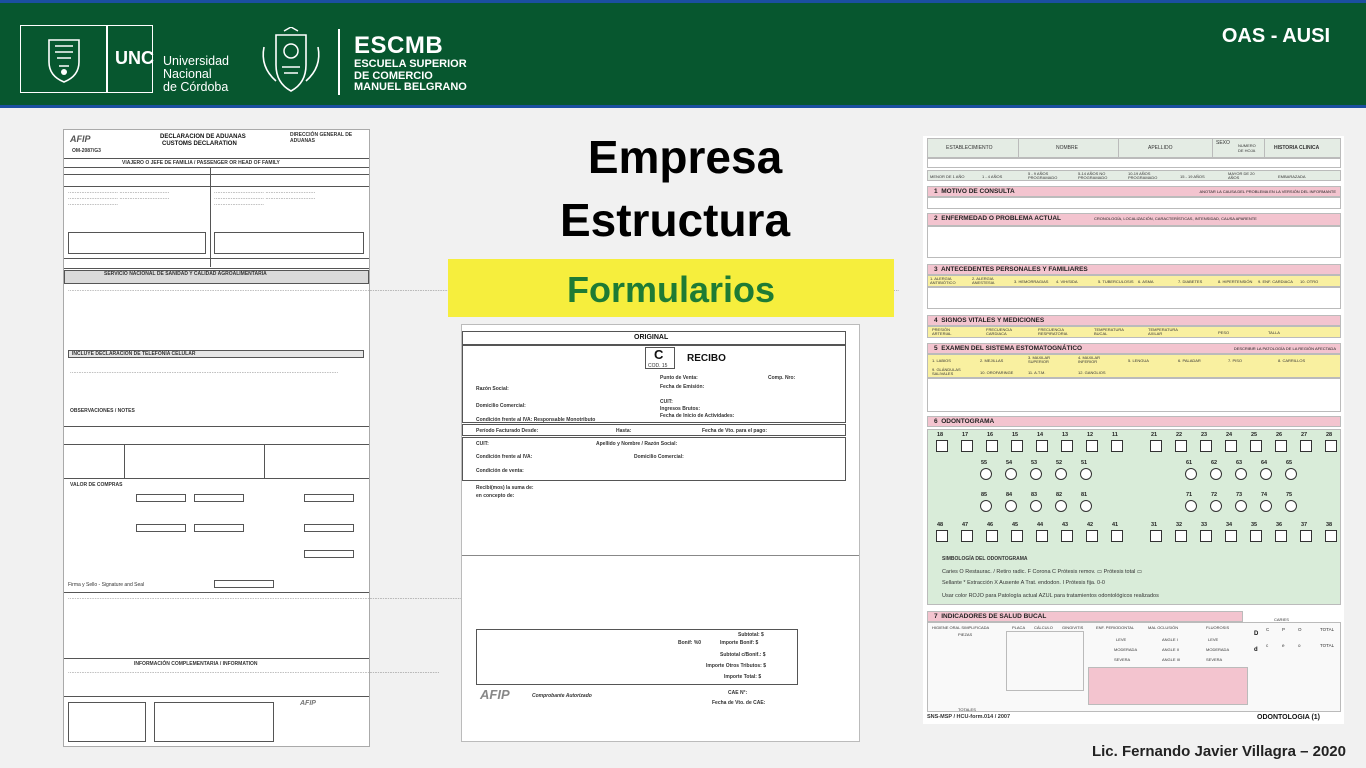 This screenshot has width=1366, height=768. What do you see at coordinates (1204, 435) in the screenshot?
I see `tooth-number: 23` at bounding box center [1204, 435].